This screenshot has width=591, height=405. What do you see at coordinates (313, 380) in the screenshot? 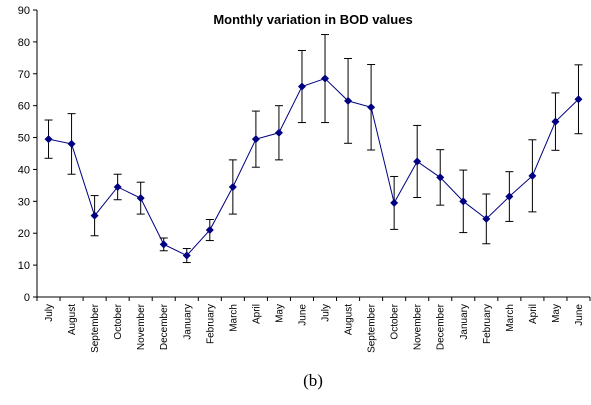
I see `caption: (b)` at bounding box center [313, 380].